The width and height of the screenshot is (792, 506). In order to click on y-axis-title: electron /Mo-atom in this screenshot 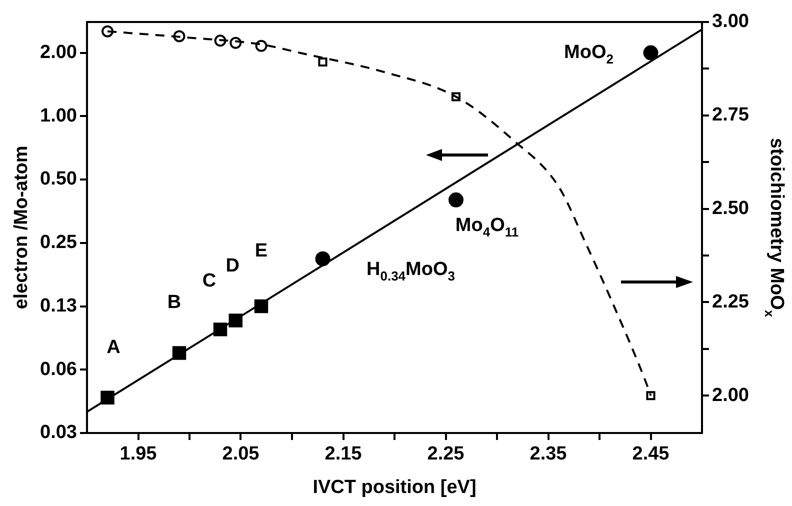, I will do `click(21, 228)`.